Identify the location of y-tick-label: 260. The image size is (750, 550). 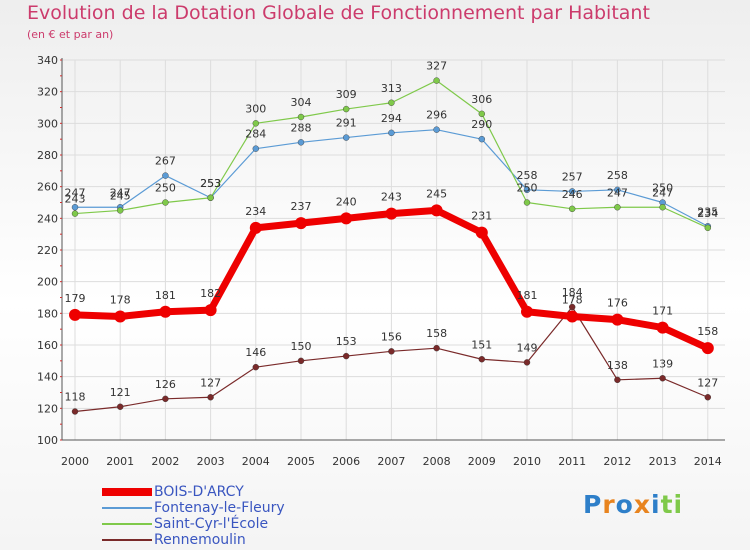
(47, 187).